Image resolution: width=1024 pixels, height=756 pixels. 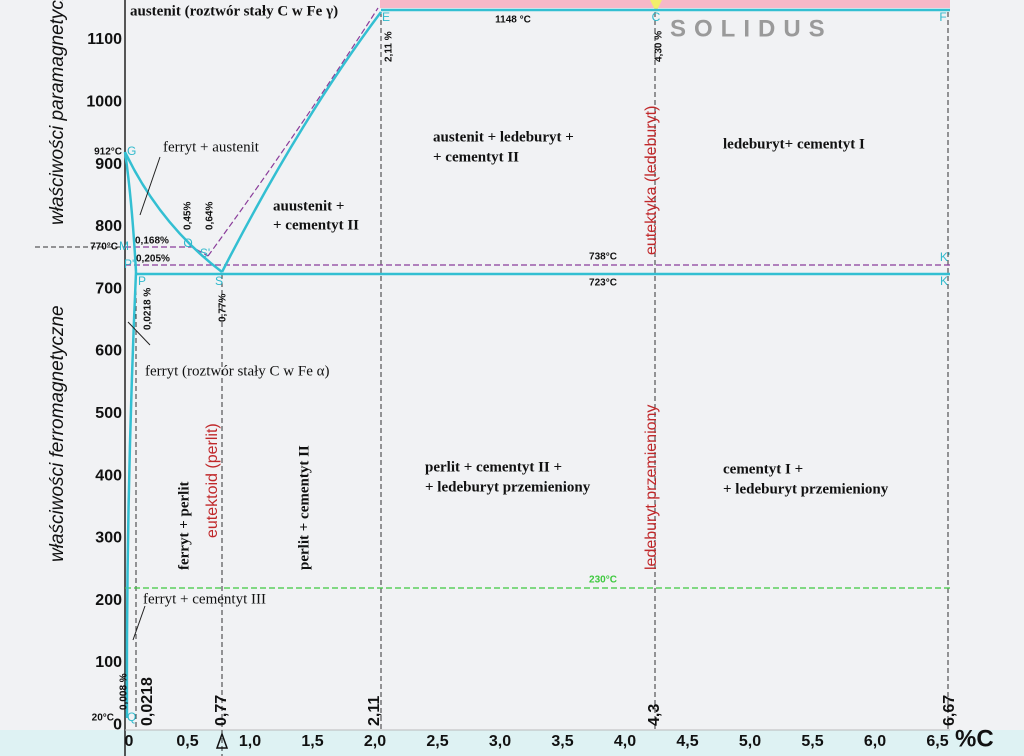 What do you see at coordinates (656, 6) in the screenshot?
I see `eutectic-marker` at bounding box center [656, 6].